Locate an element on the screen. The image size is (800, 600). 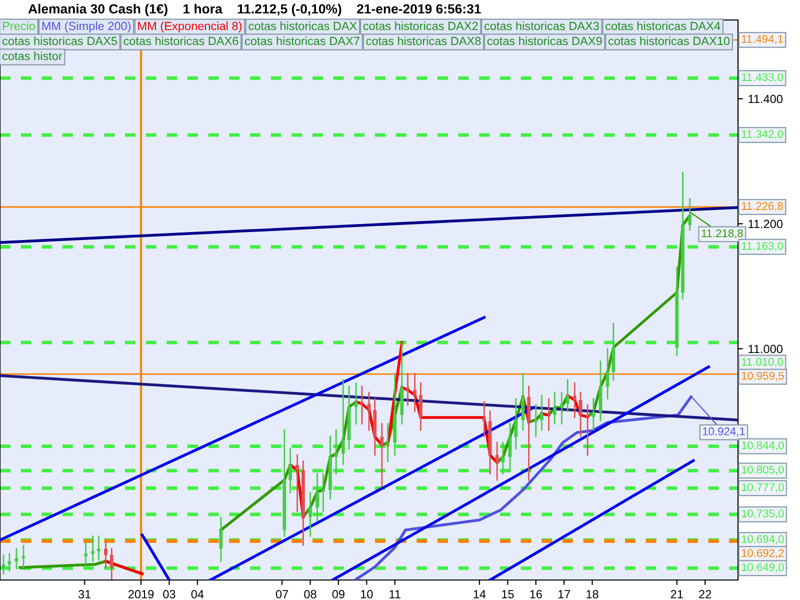
x-tick-label: 08 is located at coordinates (310, 594).